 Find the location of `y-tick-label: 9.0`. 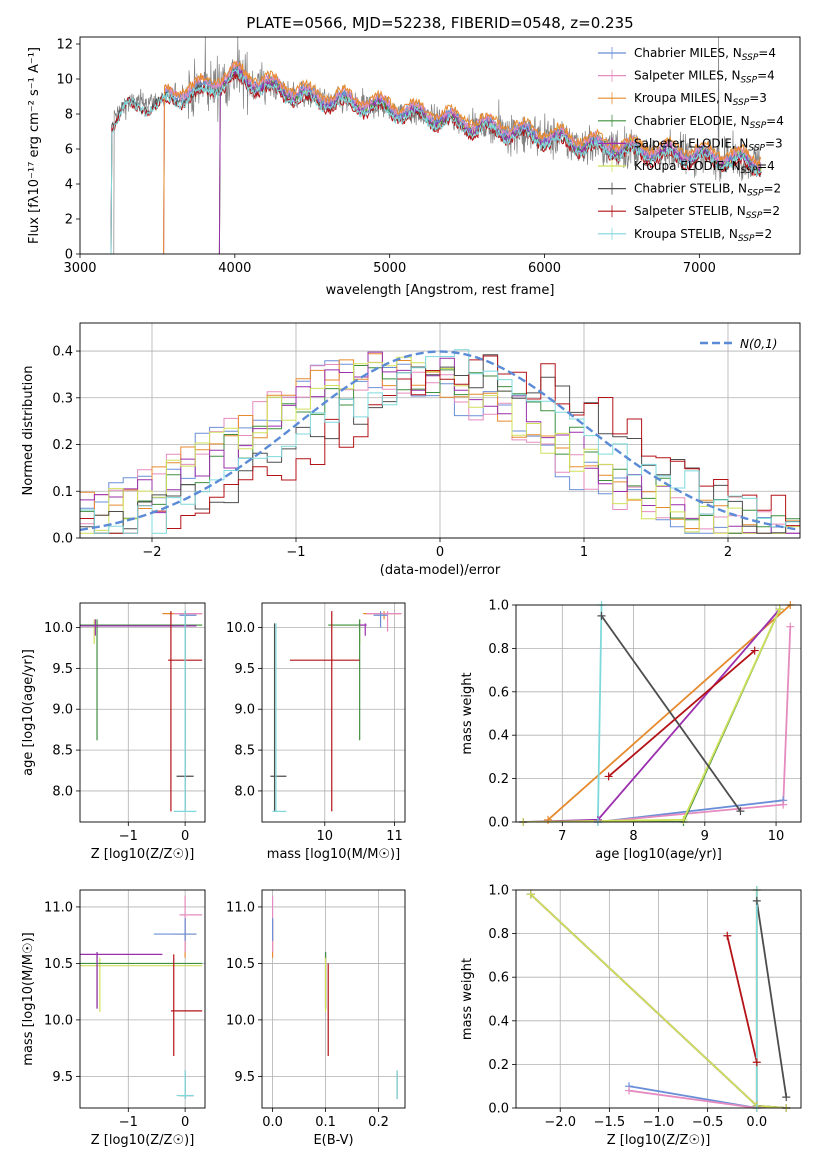

y-tick-label: 9.0 is located at coordinates (62, 710).